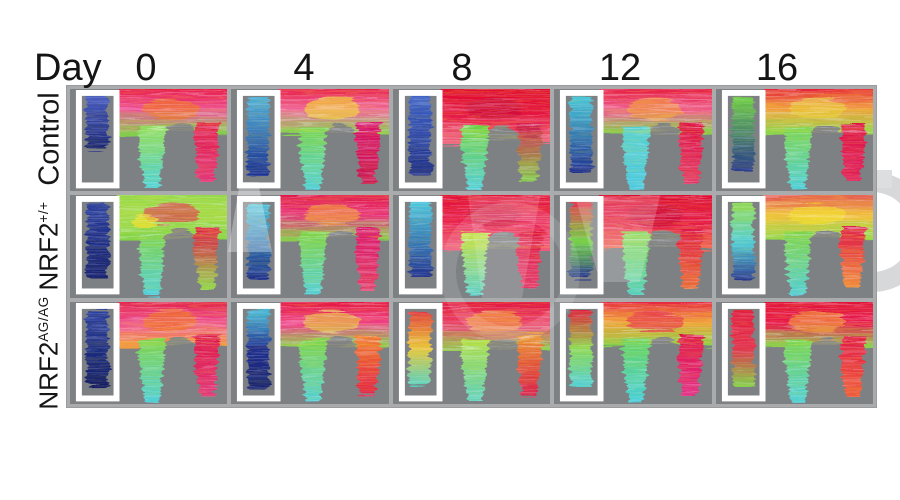 The width and height of the screenshot is (900, 500). Describe the element at coordinates (471, 140) in the screenshot. I see `perfusion-image-control-day8` at that location.